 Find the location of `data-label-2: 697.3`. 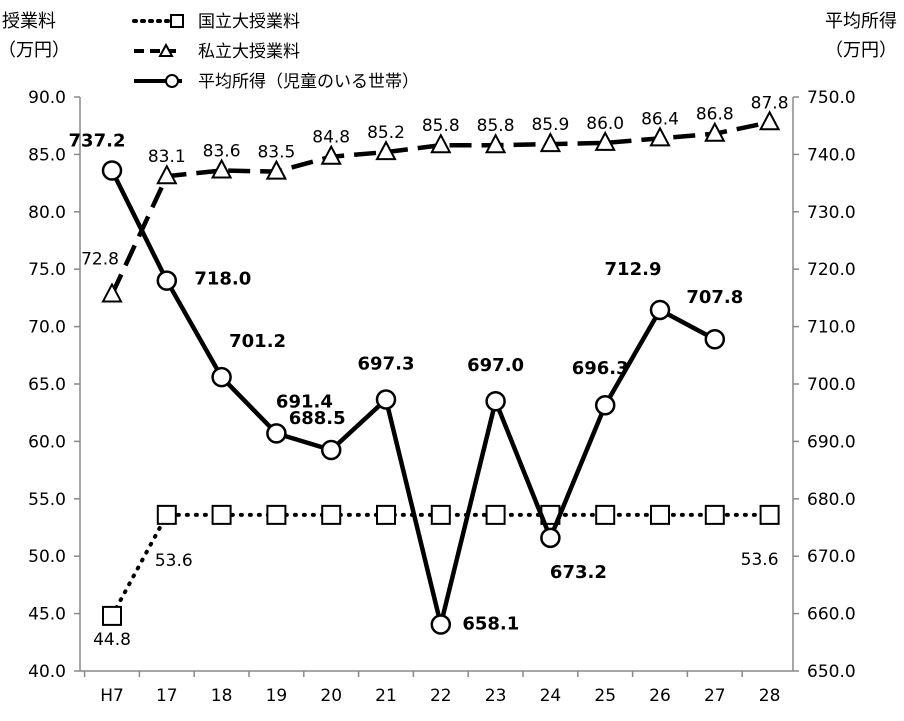

data-label-2: 697.3 is located at coordinates (386, 363).